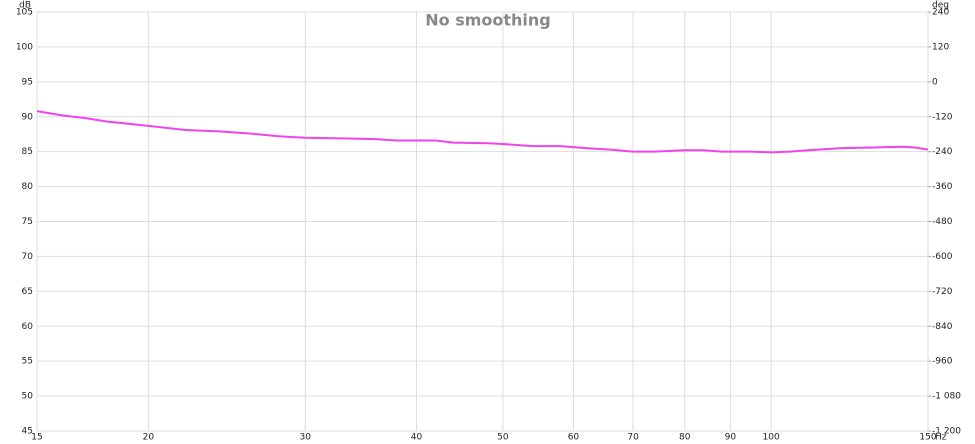 This screenshot has width=975, height=444. Describe the element at coordinates (942, 152) in the screenshot. I see `y2-tick-label: -240` at that location.